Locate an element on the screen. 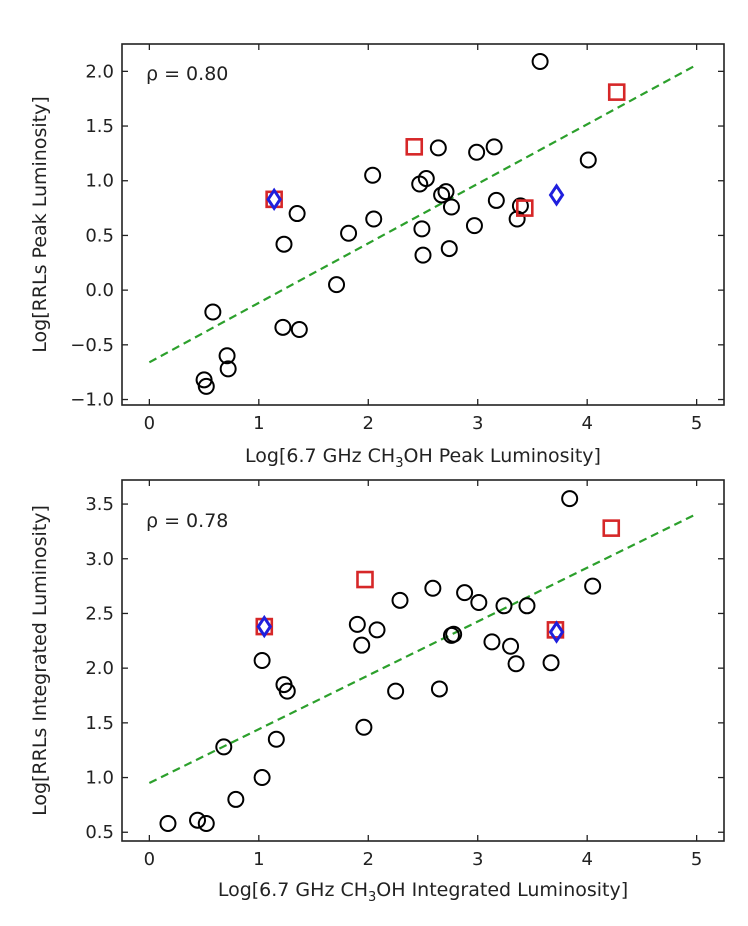 This screenshot has height=926, width=748. y-tick-label: 0.5 is located at coordinates (99, 235).